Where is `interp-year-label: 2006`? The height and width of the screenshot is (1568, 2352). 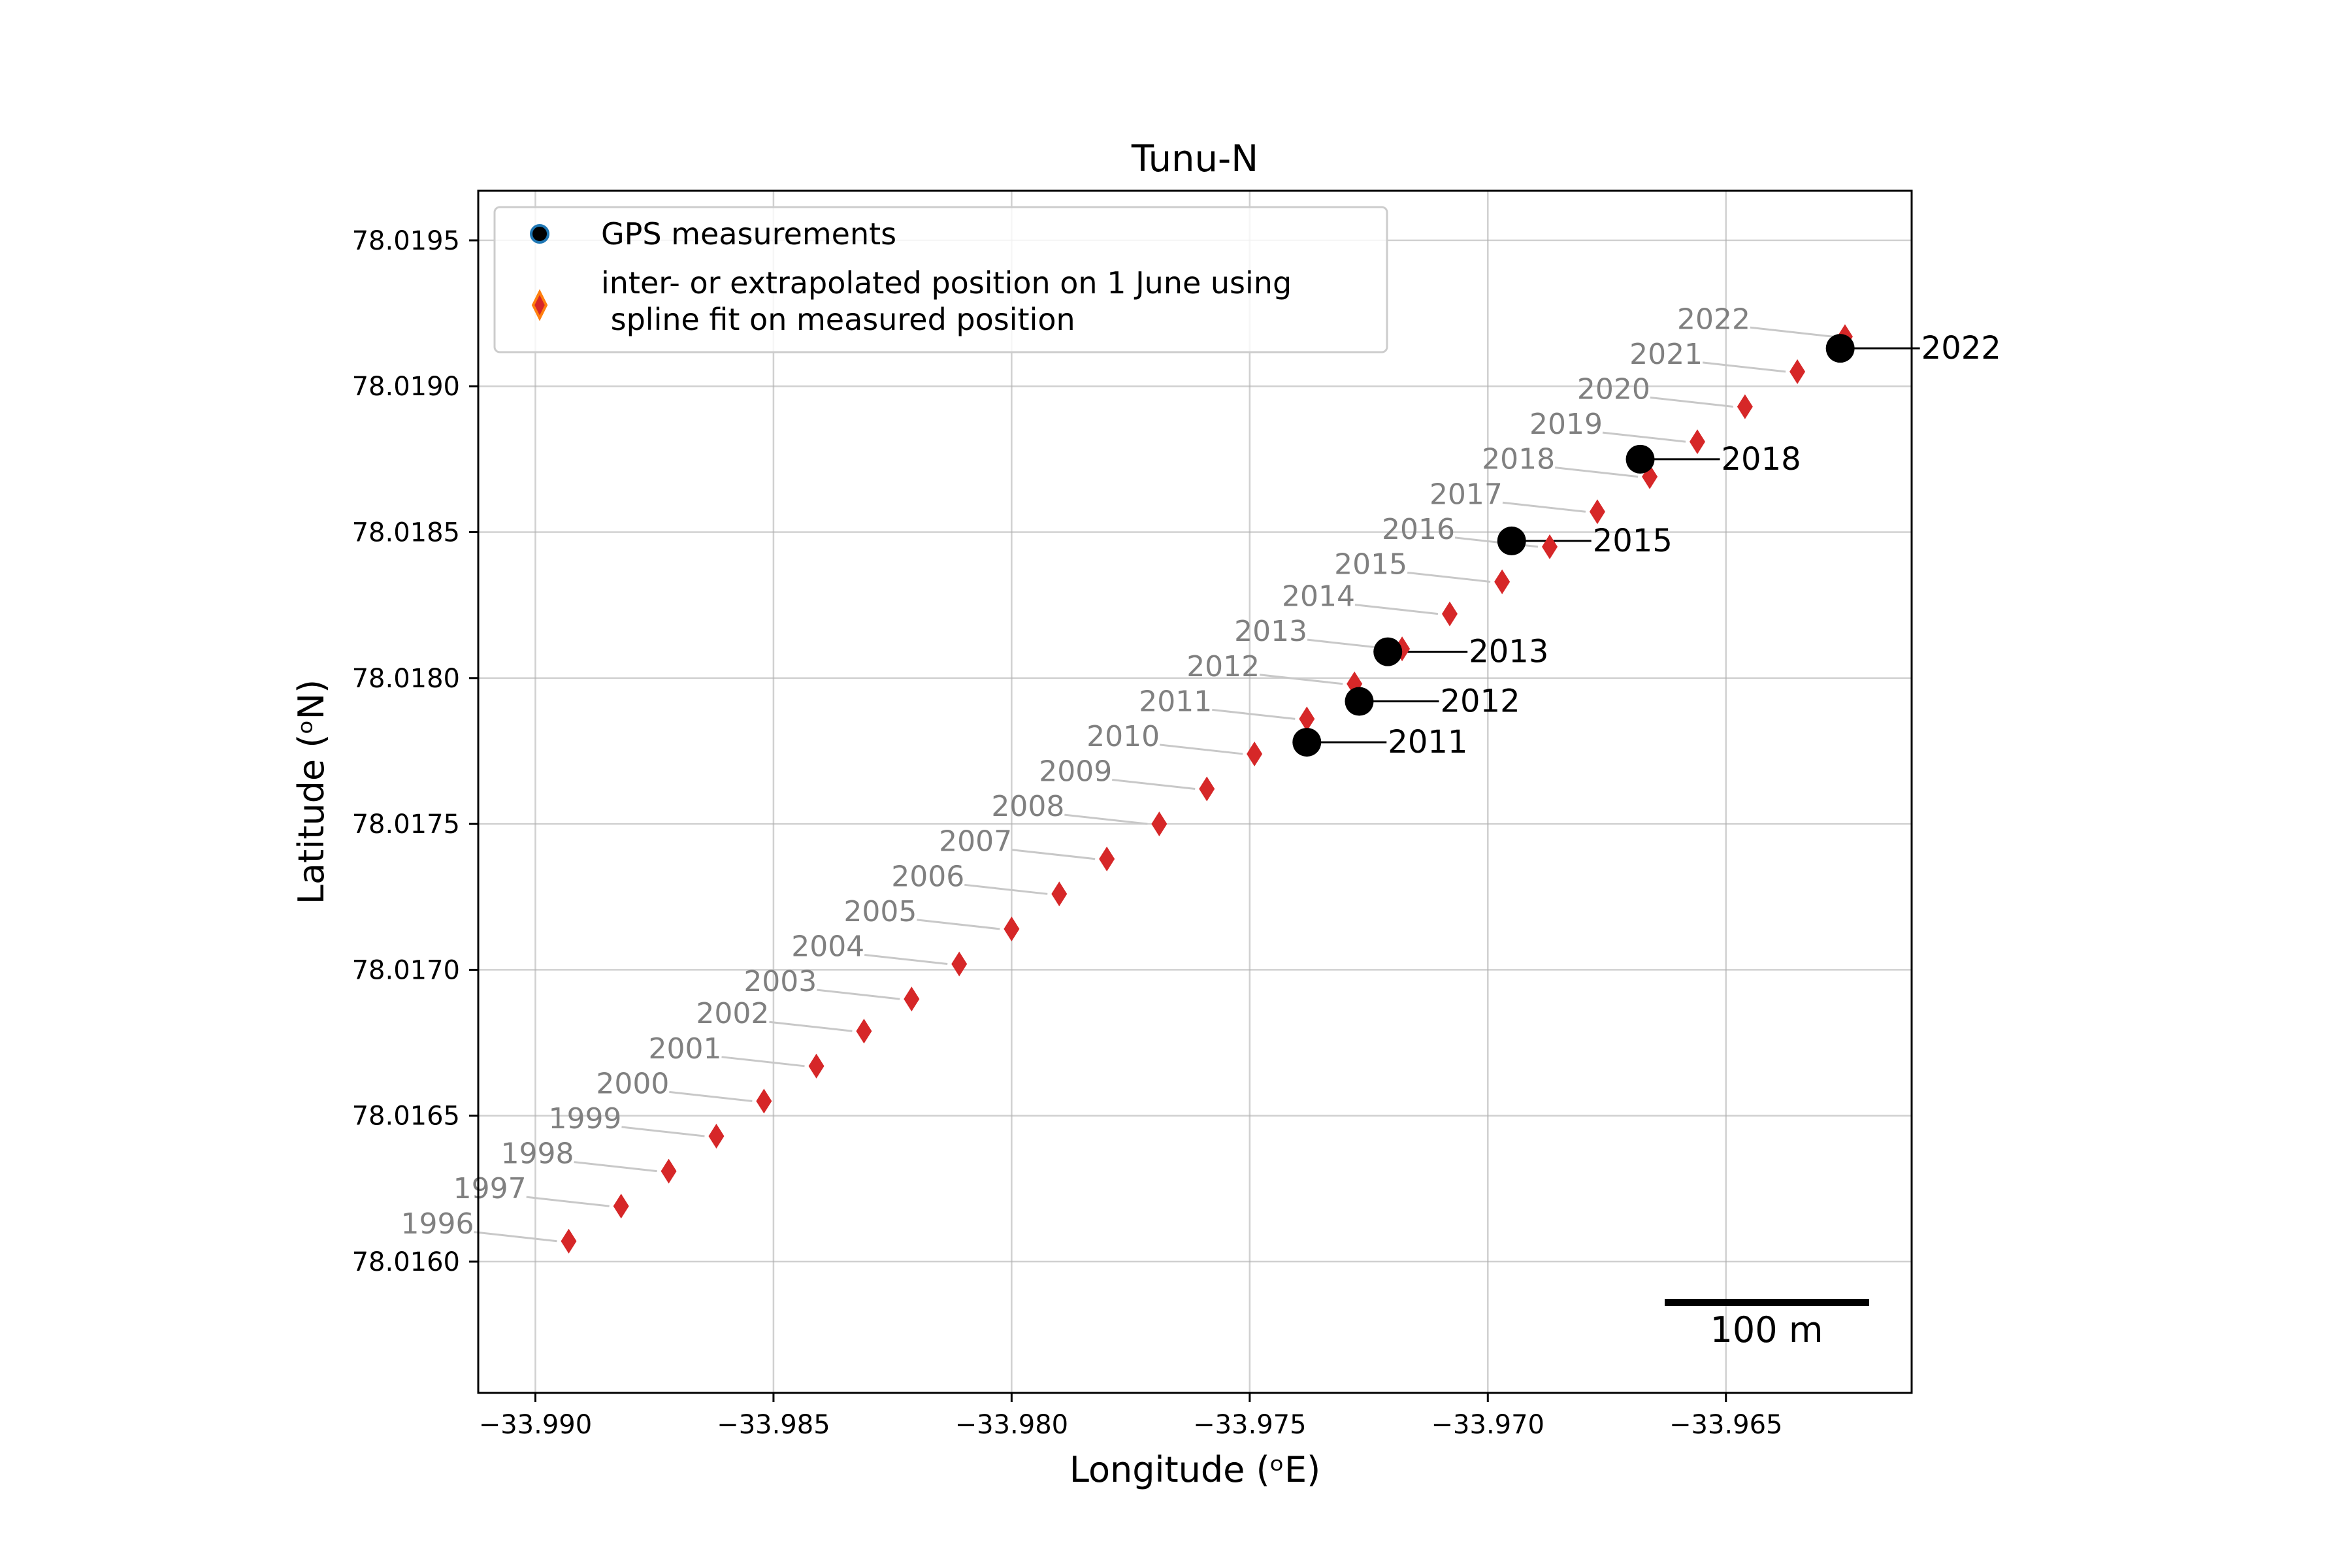
interp-year-label: 2006 is located at coordinates (927, 876).